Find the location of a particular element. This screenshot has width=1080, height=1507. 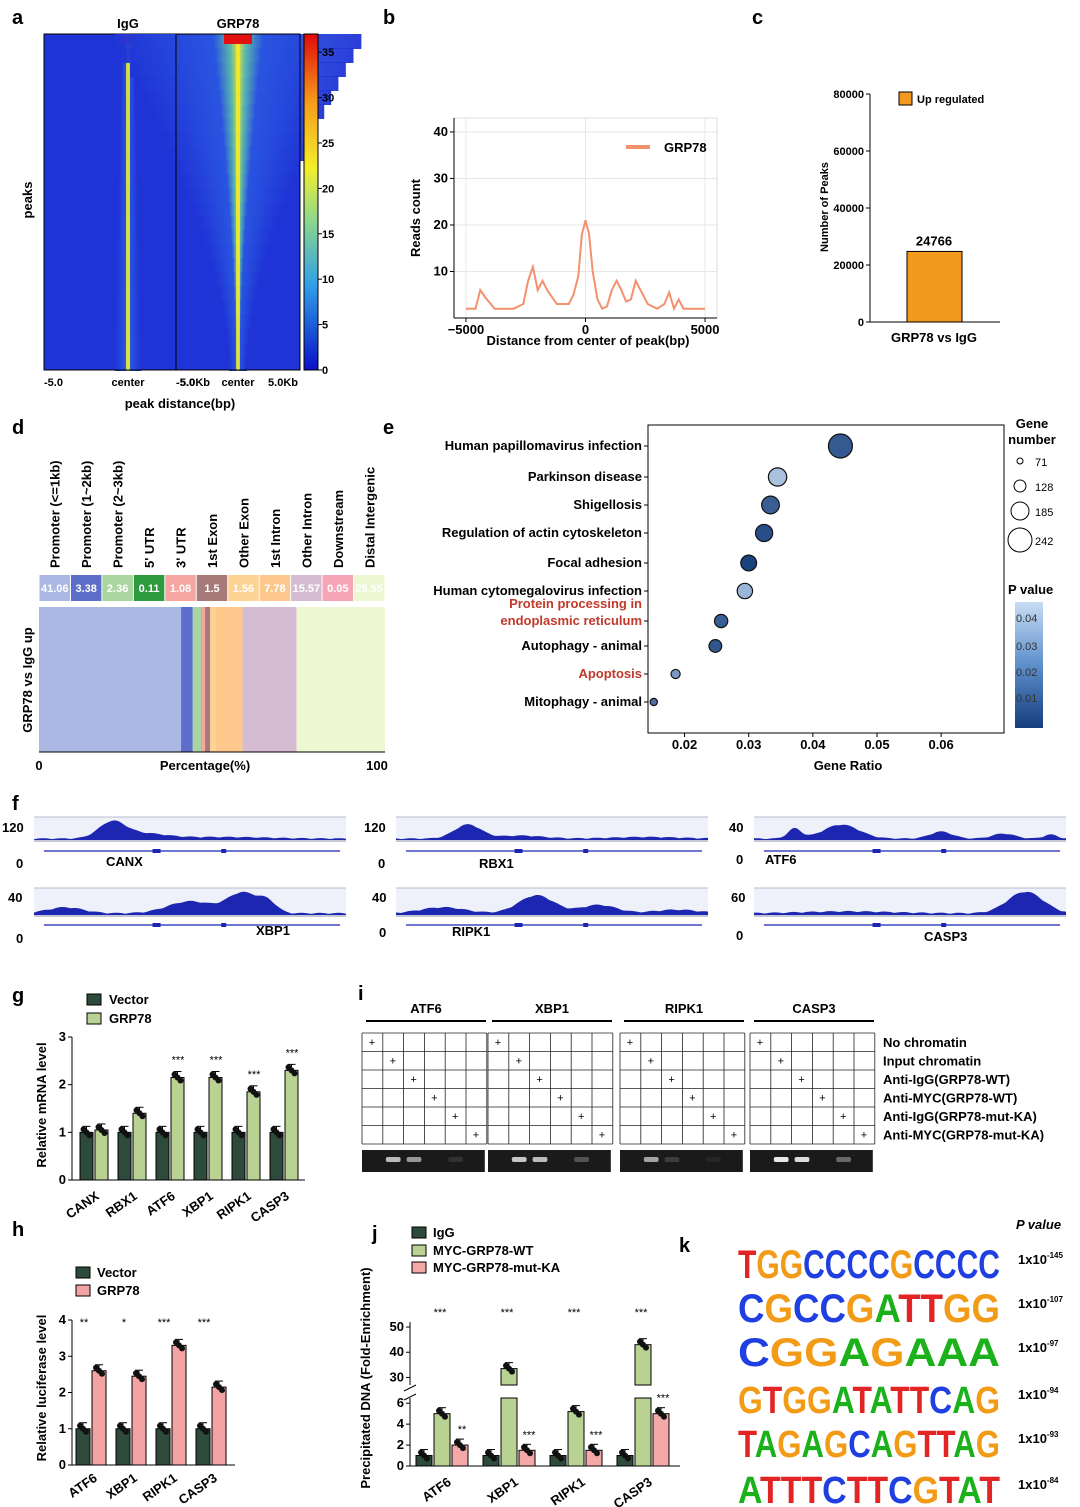

heatmap-xtick: center is located at coordinates (238, 383).